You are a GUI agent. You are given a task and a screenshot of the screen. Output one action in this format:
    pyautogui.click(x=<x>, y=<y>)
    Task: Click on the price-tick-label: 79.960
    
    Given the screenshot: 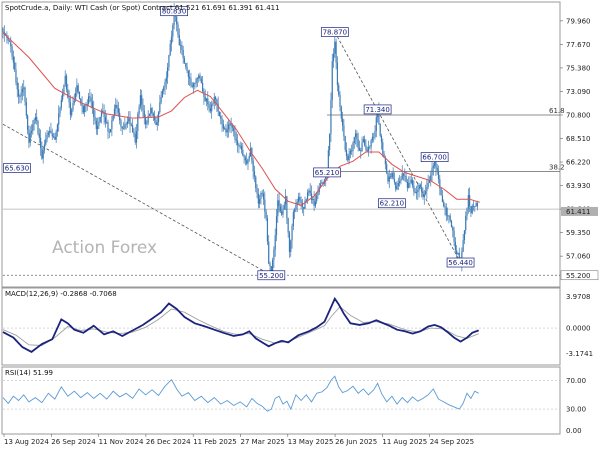 What is the action you would take?
    pyautogui.click(x=578, y=21)
    